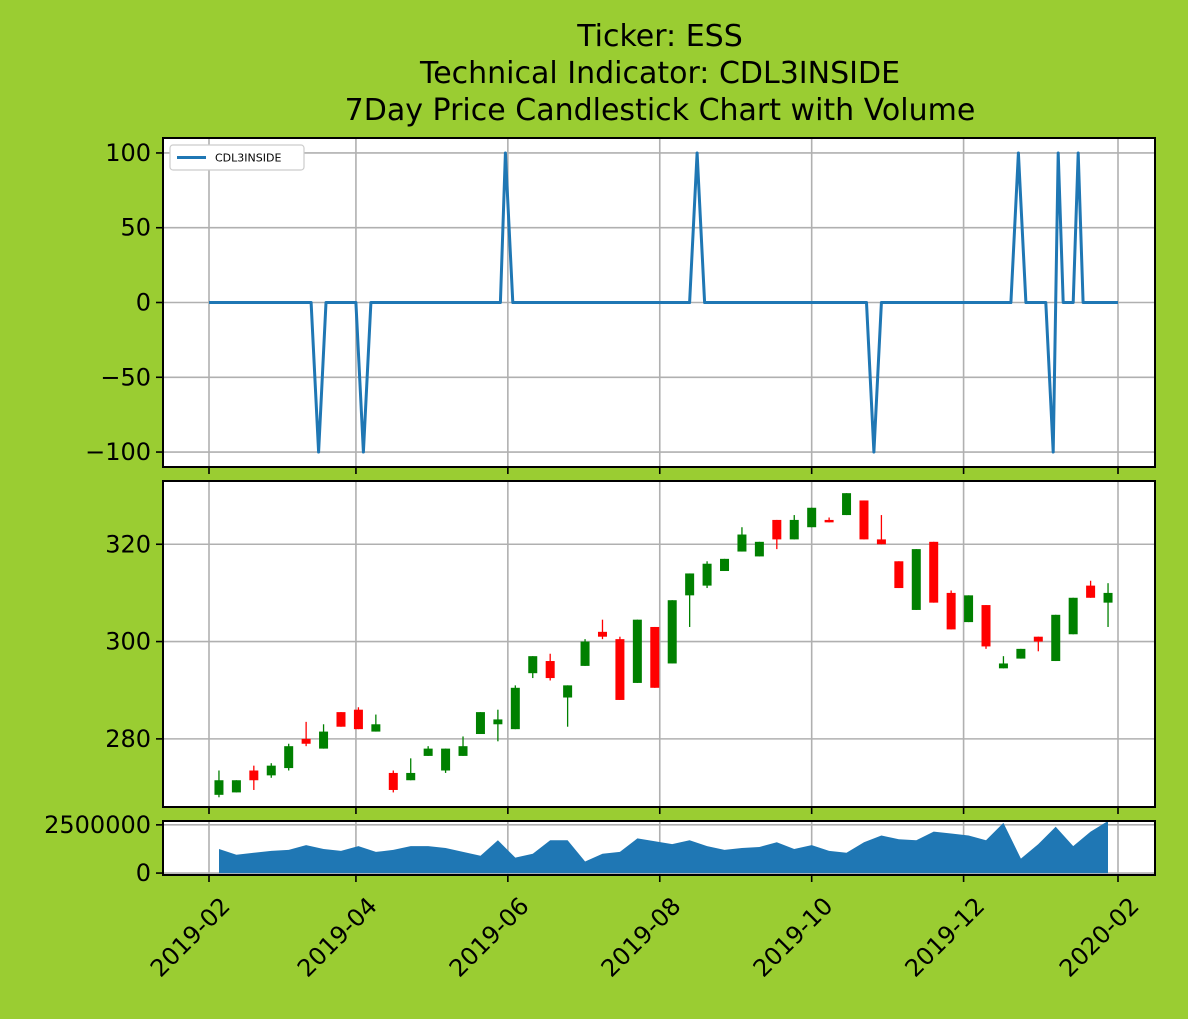 The width and height of the screenshot is (1188, 1019). Describe the element at coordinates (128, 544) in the screenshot. I see `price-ytick-label-0: 320` at that location.